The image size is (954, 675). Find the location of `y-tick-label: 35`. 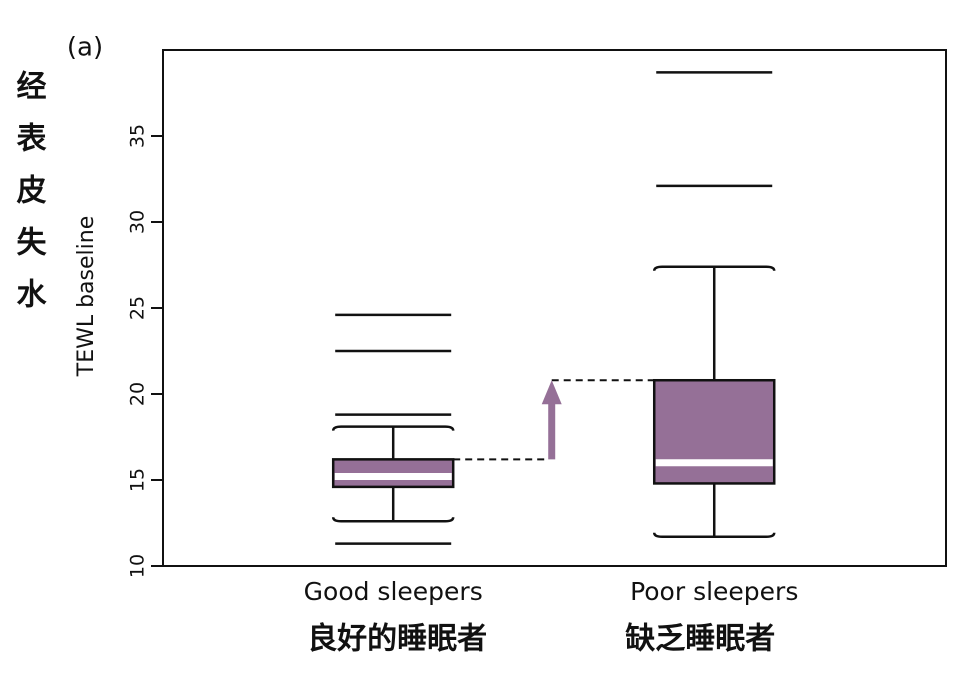

y-tick-label: 35 is located at coordinates (138, 136).